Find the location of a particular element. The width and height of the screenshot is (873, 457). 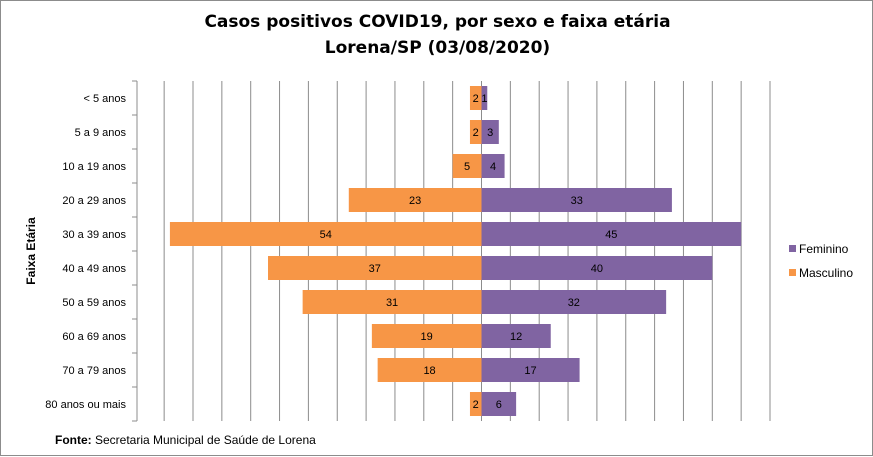

category-label: 40 a 49 anos is located at coordinates (94, 269).